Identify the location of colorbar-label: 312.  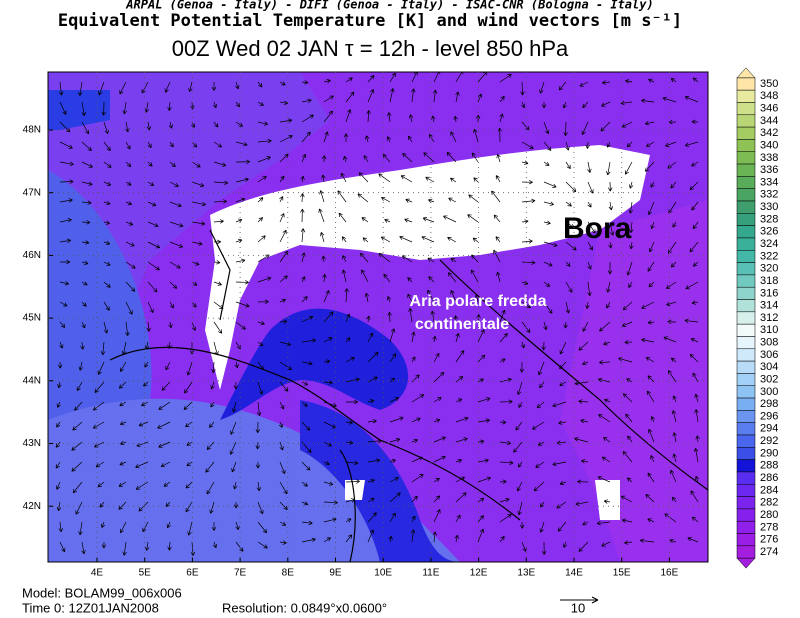
(769, 318).